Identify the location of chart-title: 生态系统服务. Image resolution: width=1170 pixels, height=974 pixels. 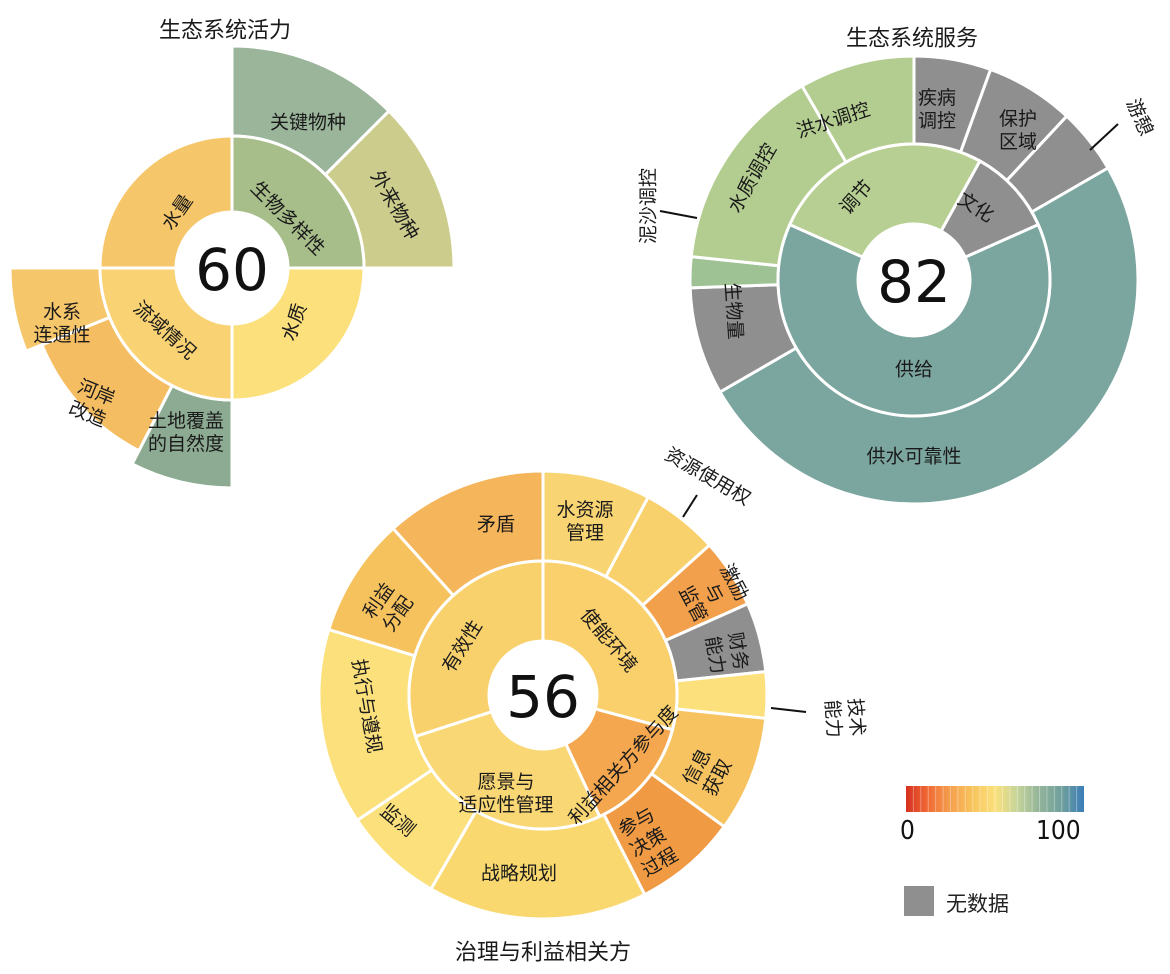
(912, 39).